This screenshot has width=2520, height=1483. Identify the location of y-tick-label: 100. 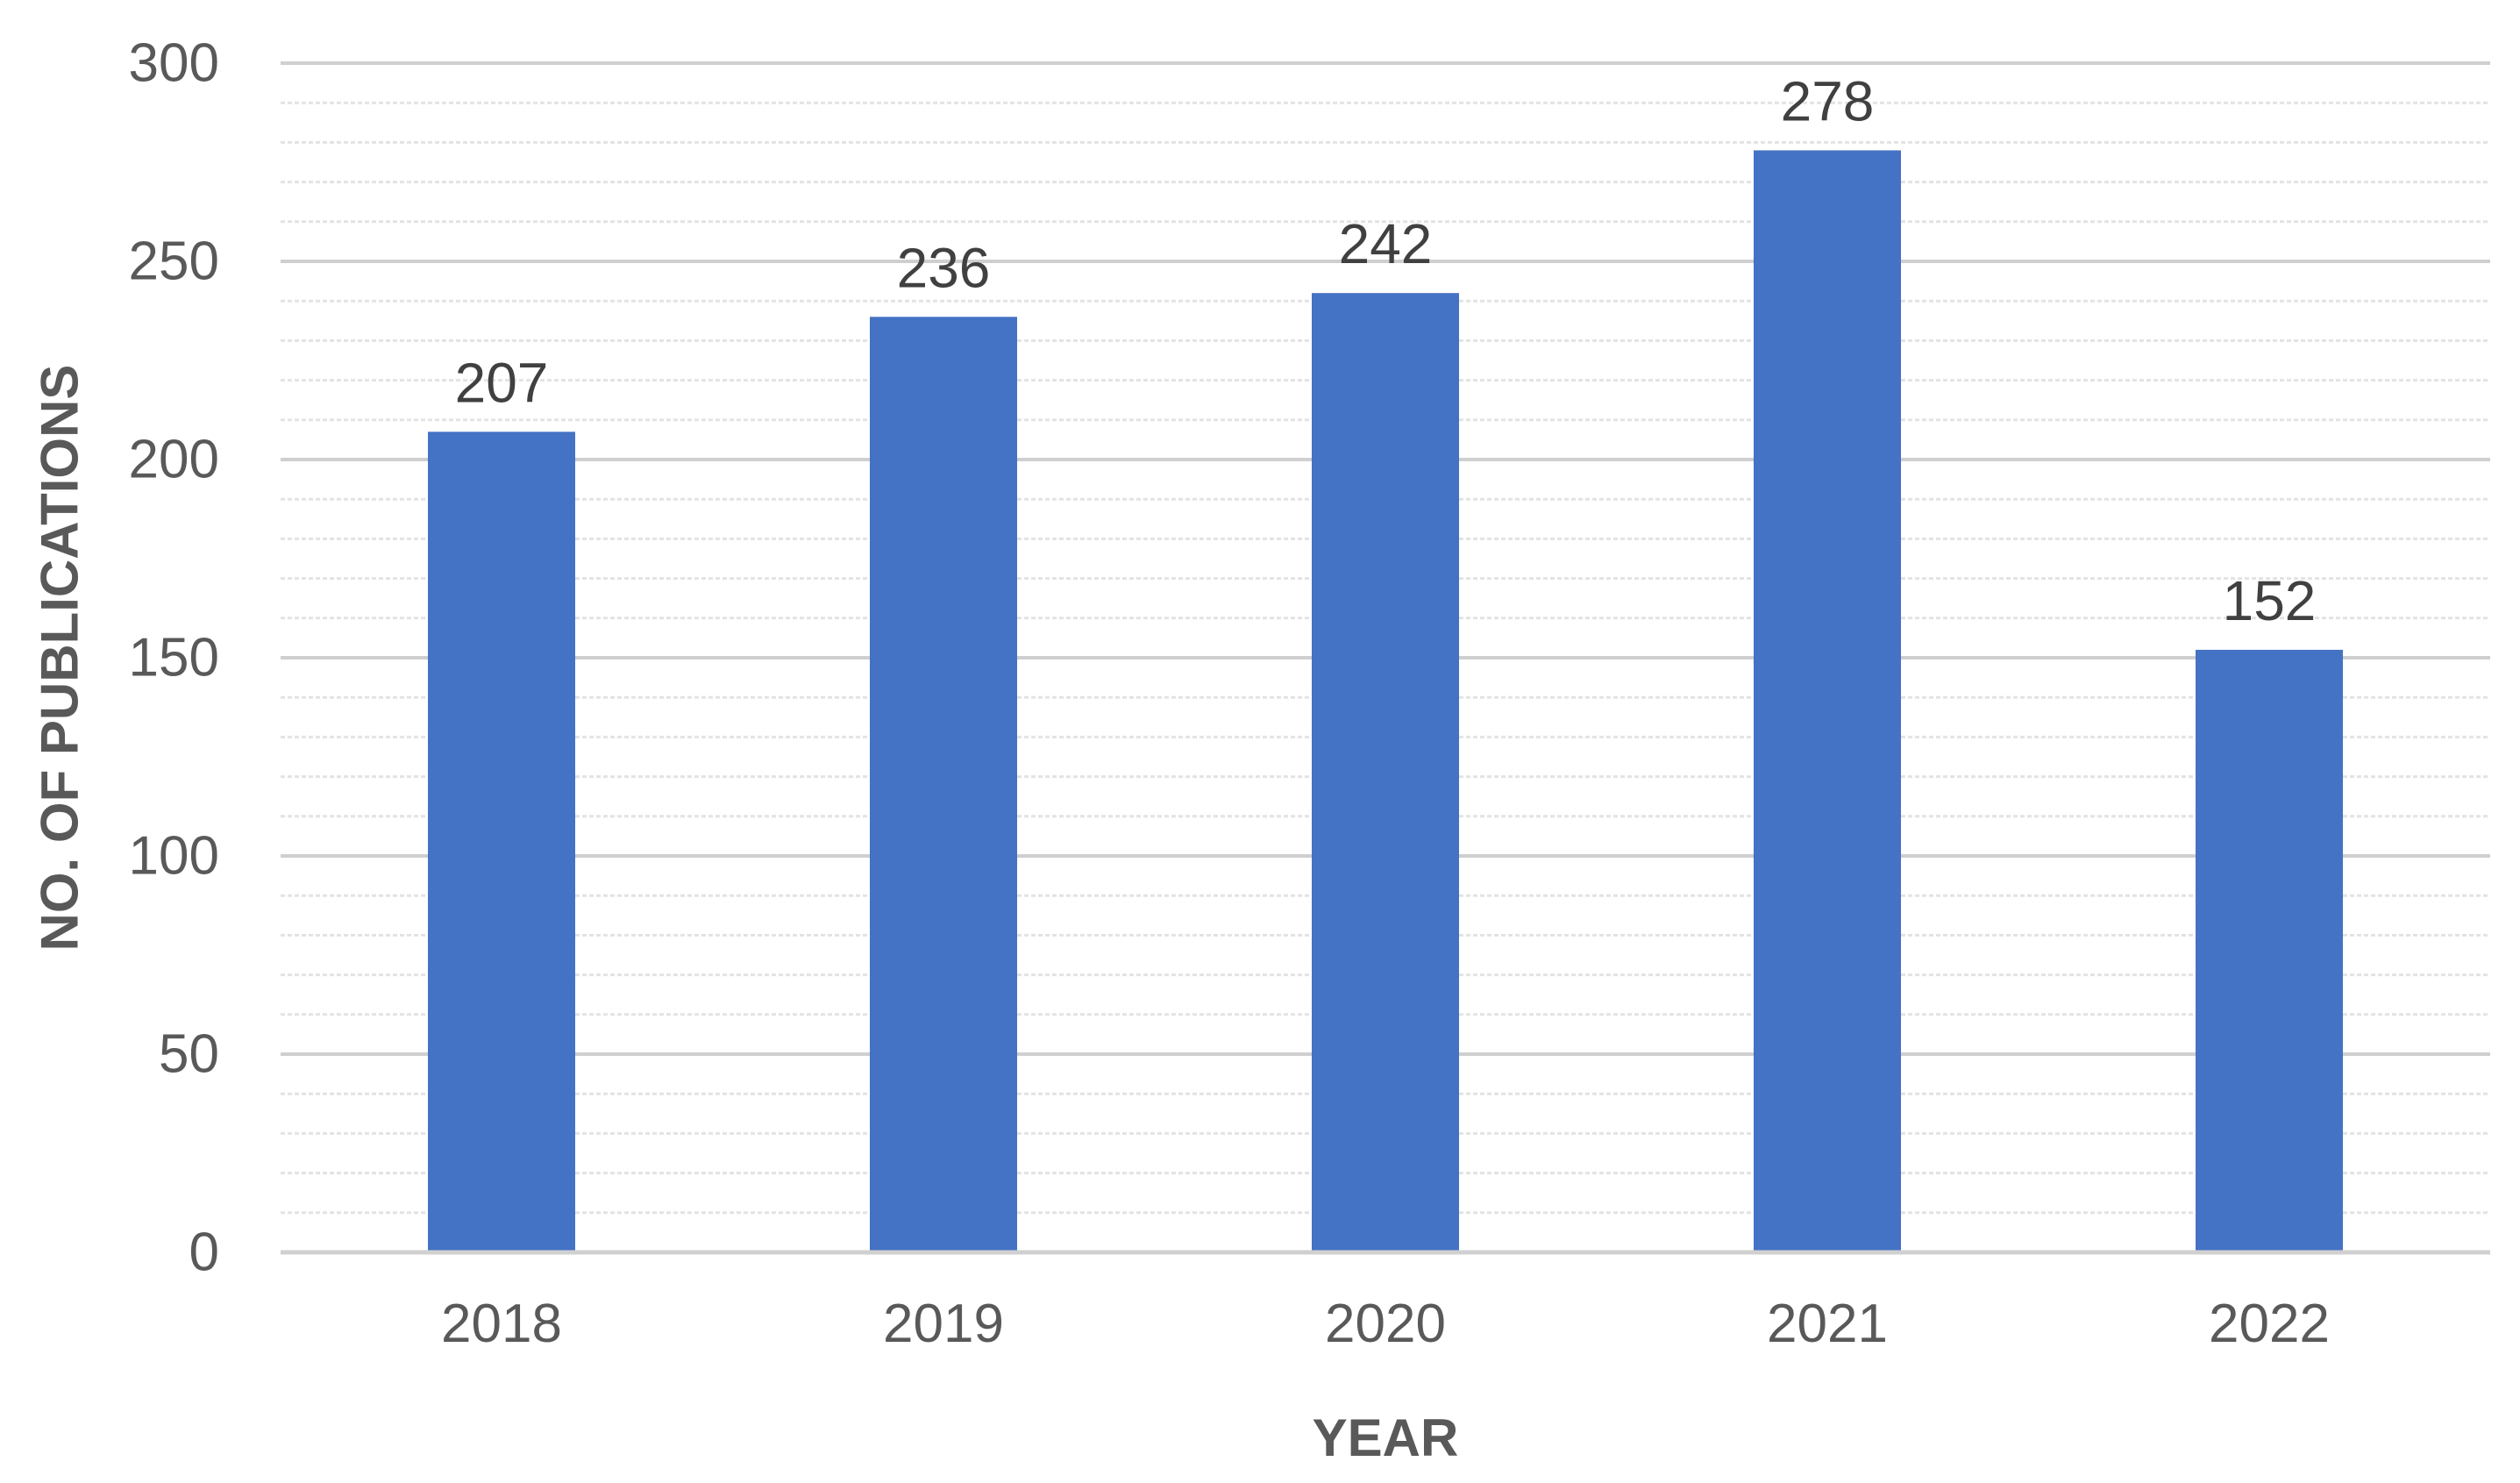
(174, 856).